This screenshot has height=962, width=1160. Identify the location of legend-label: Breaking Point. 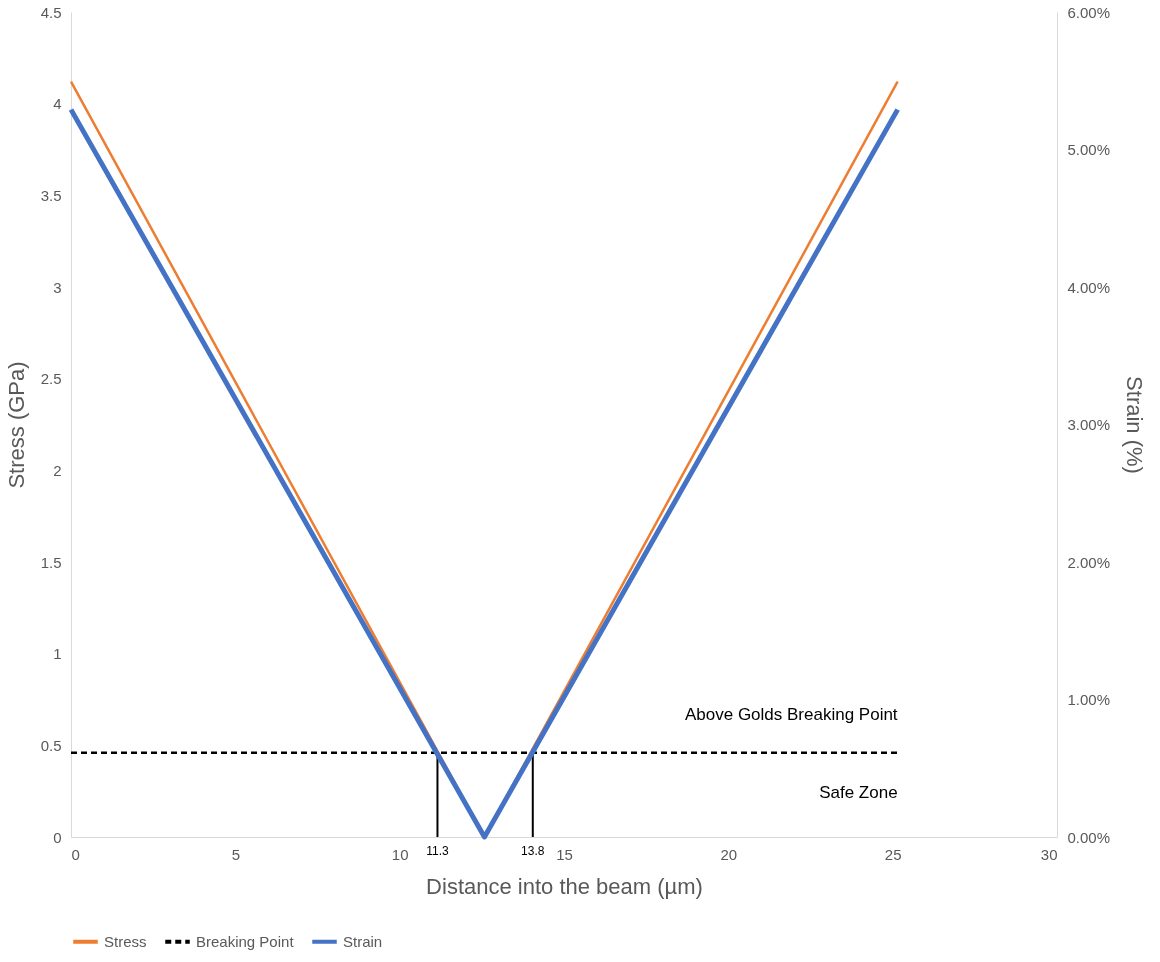
(245, 941).